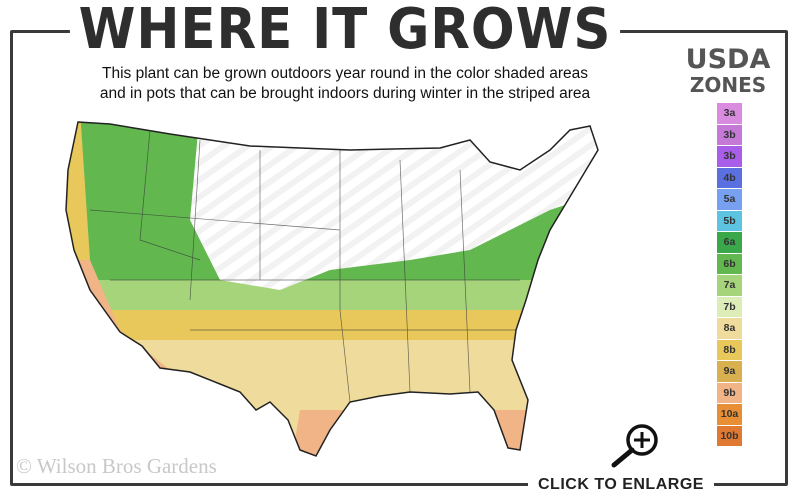  What do you see at coordinates (729, 392) in the screenshot?
I see `legend-zone-9b: 9b` at bounding box center [729, 392].